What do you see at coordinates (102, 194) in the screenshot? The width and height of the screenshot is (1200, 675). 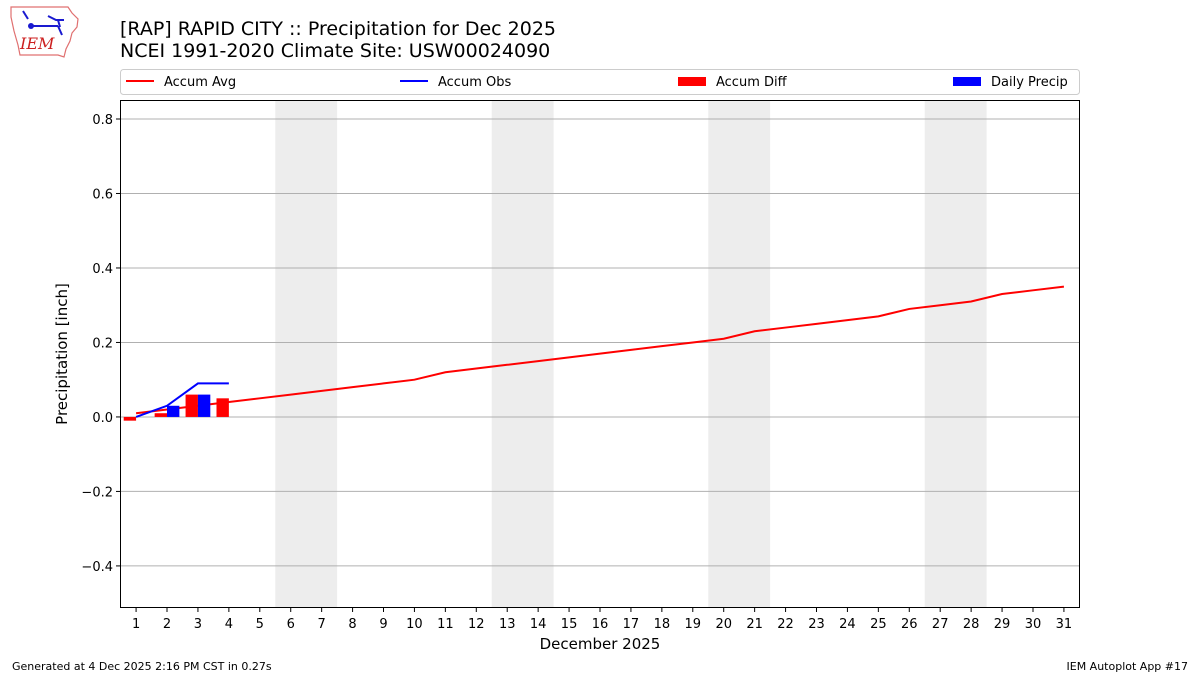 I see `y-tick-label: 0.6` at bounding box center [102, 194].